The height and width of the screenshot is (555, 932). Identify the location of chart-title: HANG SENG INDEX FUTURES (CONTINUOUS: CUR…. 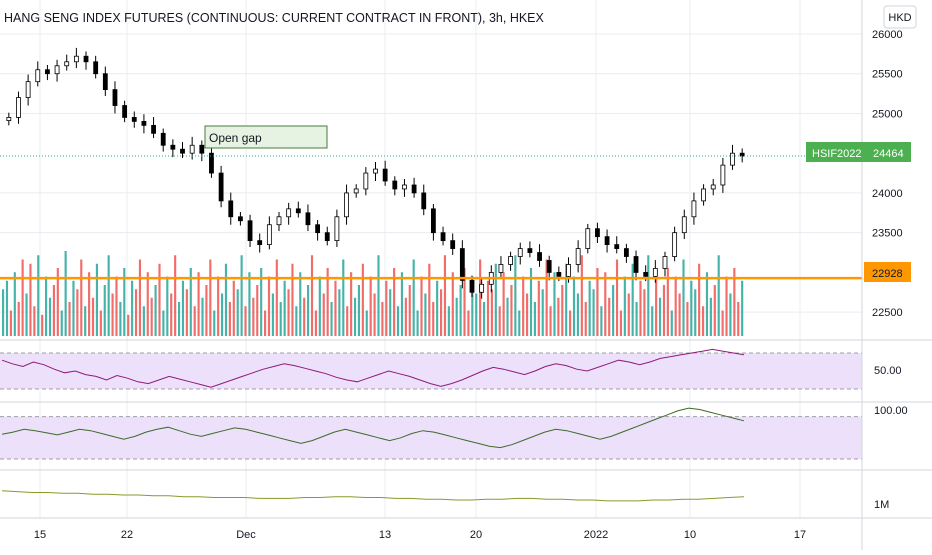
(274, 18).